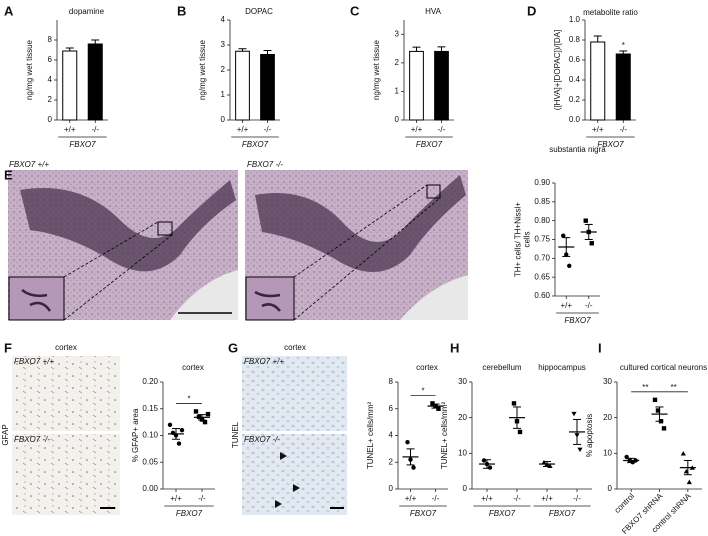 This screenshot has width=708, height=536. I want to click on y-axis-label: TH+ cells/ TH+Nissl+ cells, so click(522, 239).